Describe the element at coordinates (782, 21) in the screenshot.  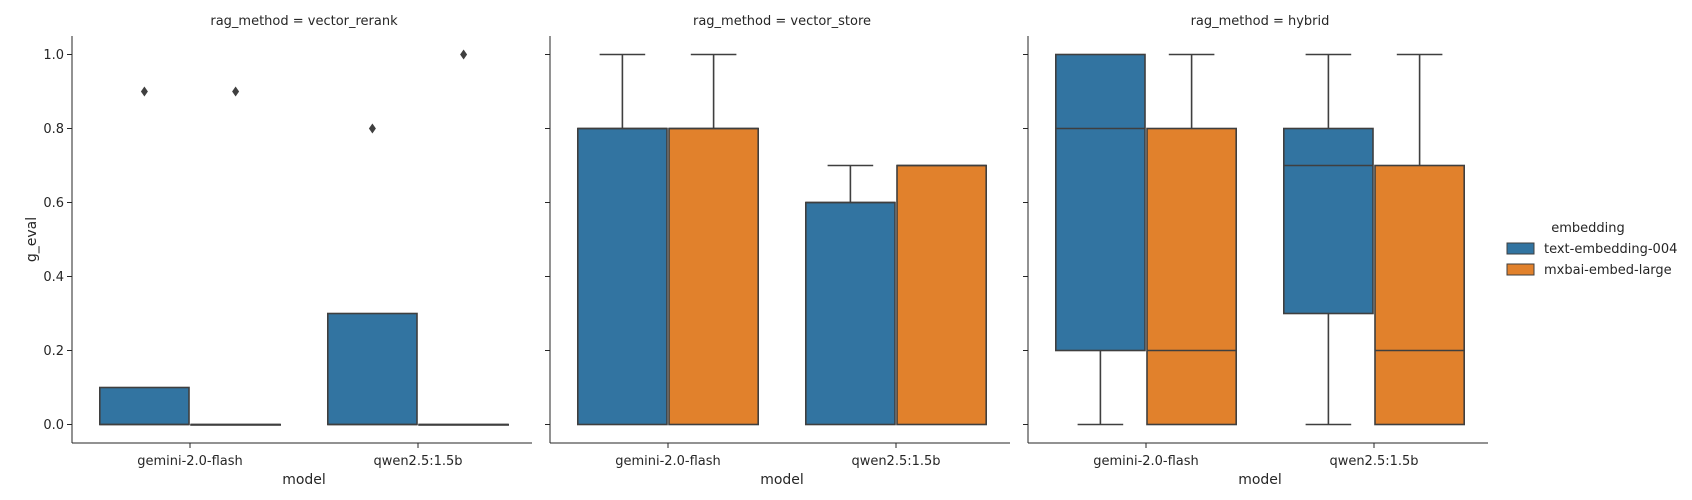
I see `facet-title: rag_method = vector_store` at that location.